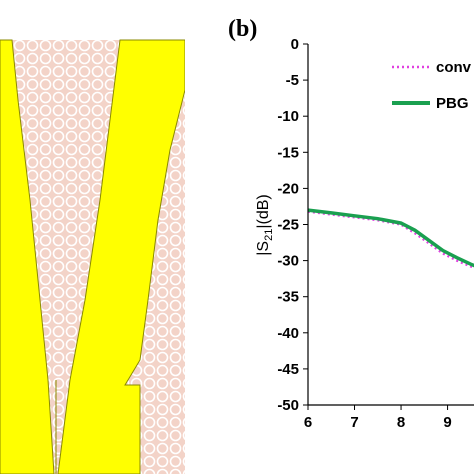 The image size is (474, 474). Describe the element at coordinates (454, 67) in the screenshot. I see `legend-label-conv: conv` at that location.